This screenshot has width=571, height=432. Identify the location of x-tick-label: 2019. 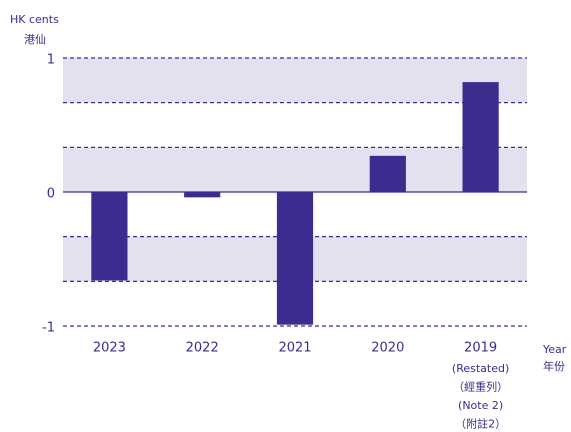
(480, 348).